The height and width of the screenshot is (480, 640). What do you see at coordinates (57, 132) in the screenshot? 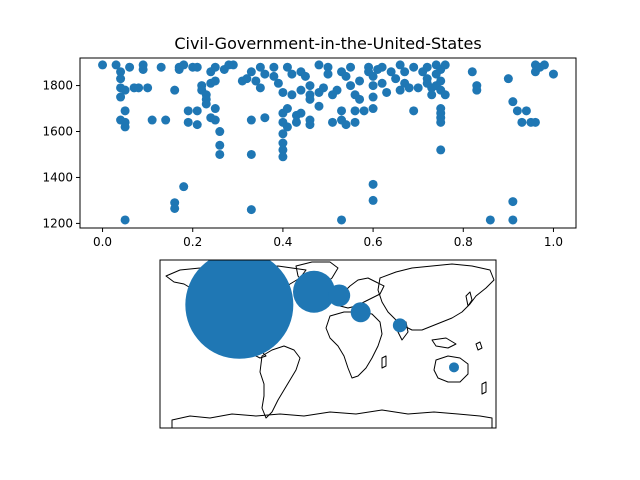
I see `y-tick-label: 1600` at bounding box center [57, 132].